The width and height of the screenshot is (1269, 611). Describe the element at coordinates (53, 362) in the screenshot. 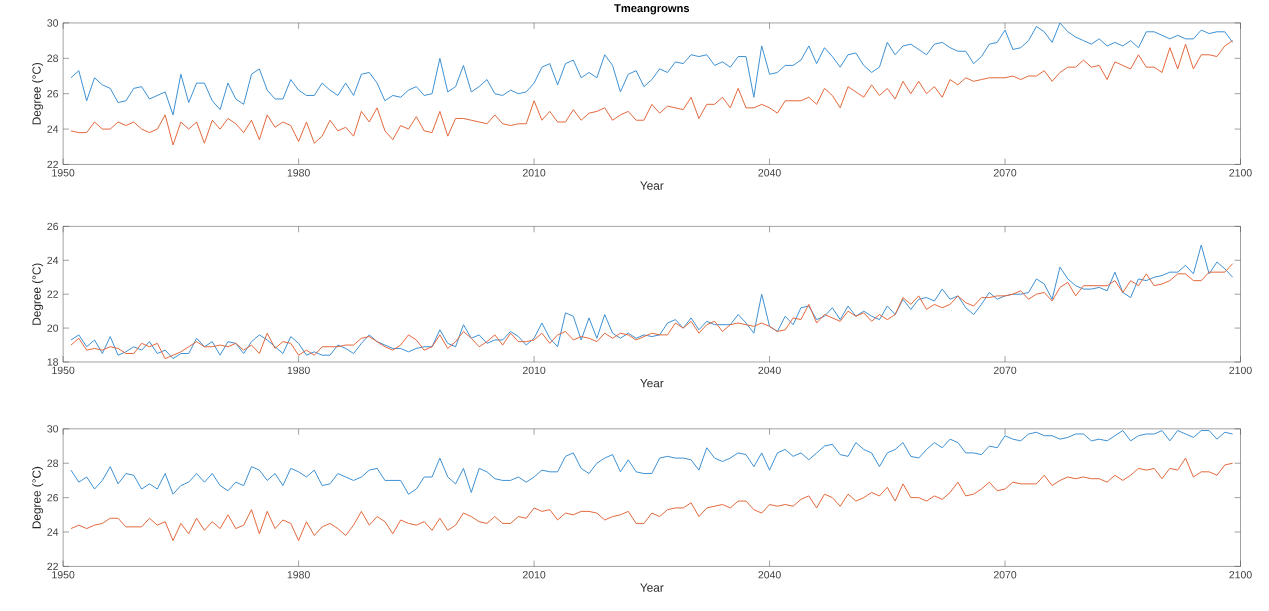

I see `y-tick-label: 18` at that location.